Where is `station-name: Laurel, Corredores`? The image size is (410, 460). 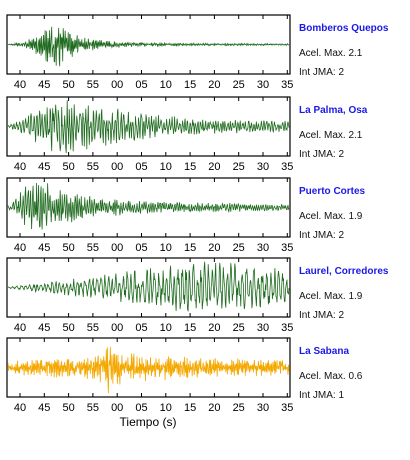
station-name: Laurel, Corredores is located at coordinates (344, 271).